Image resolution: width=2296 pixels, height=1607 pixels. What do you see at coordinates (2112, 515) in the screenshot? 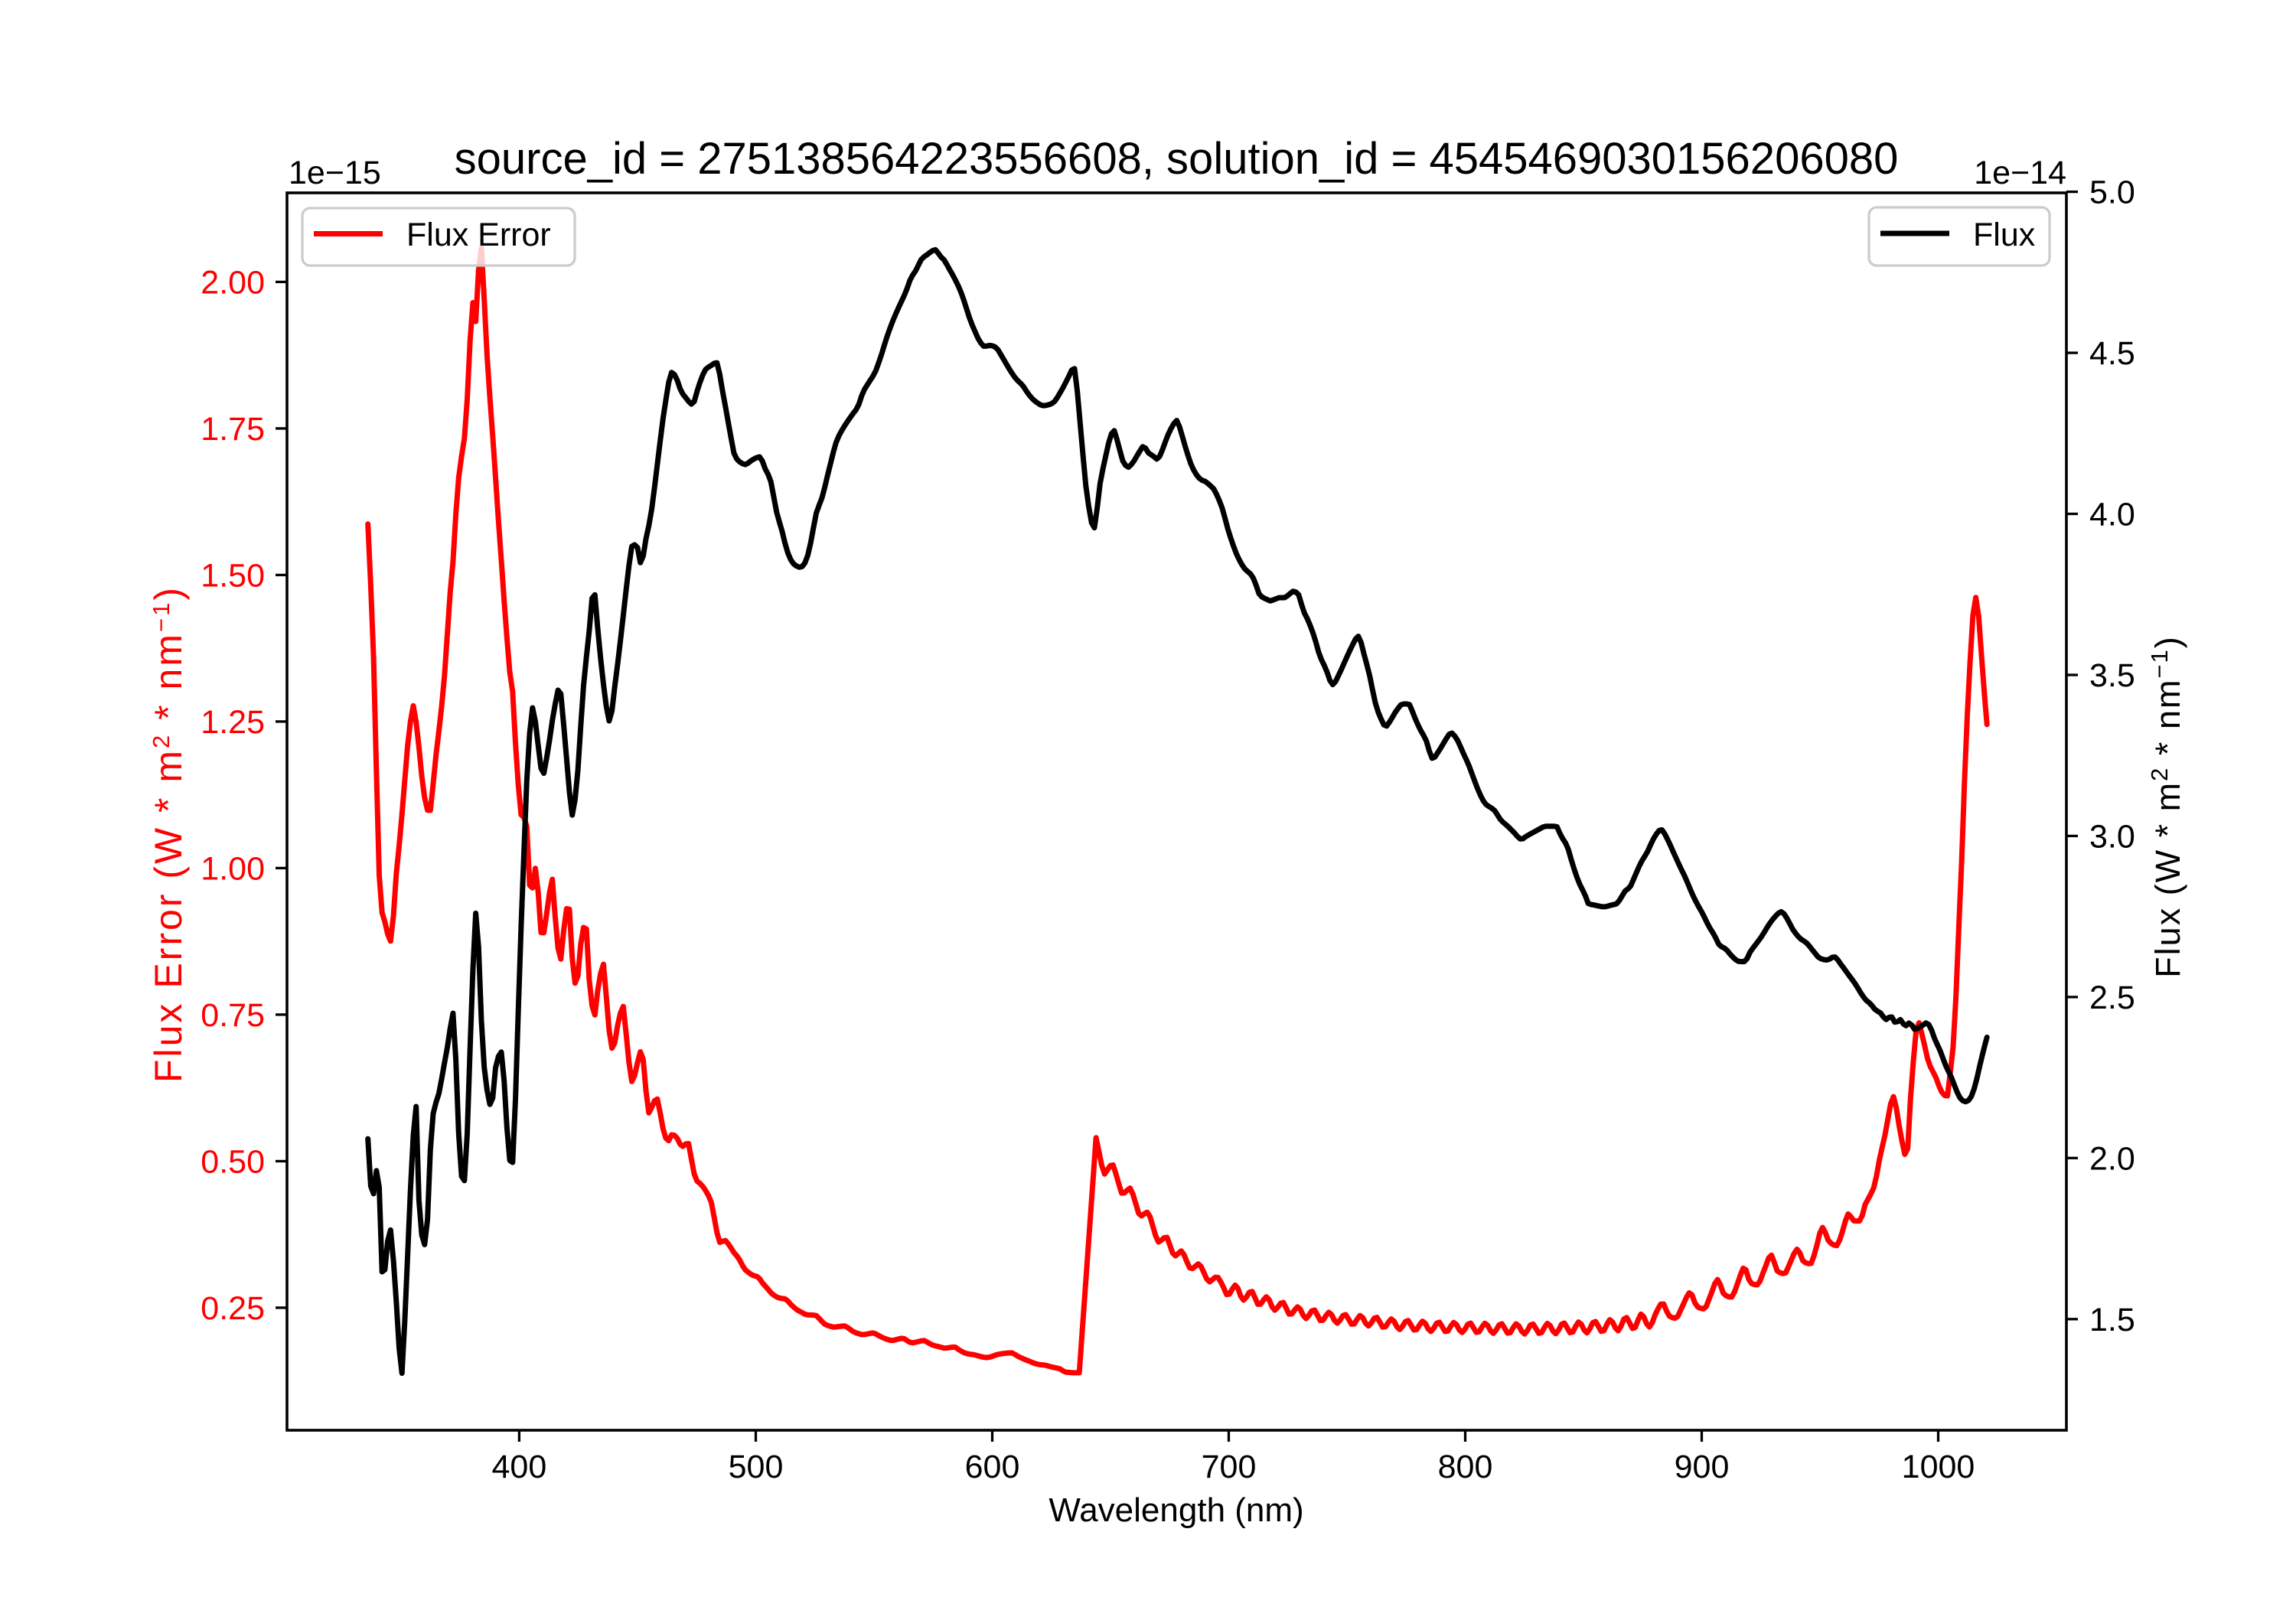
I see `svg-text: 4.0` at bounding box center [2112, 515].